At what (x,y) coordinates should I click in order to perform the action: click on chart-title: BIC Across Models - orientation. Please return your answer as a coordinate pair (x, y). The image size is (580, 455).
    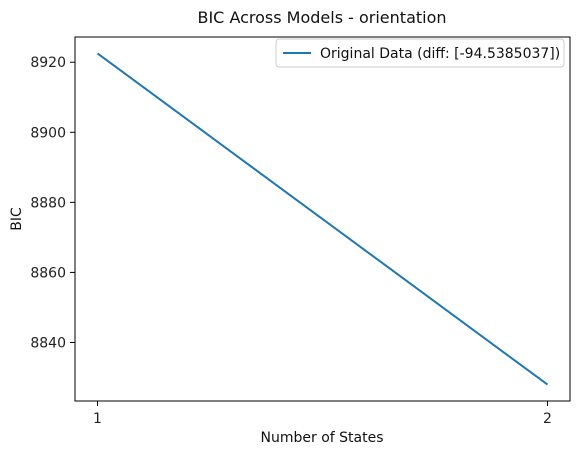
    Looking at the image, I should click on (321, 17).